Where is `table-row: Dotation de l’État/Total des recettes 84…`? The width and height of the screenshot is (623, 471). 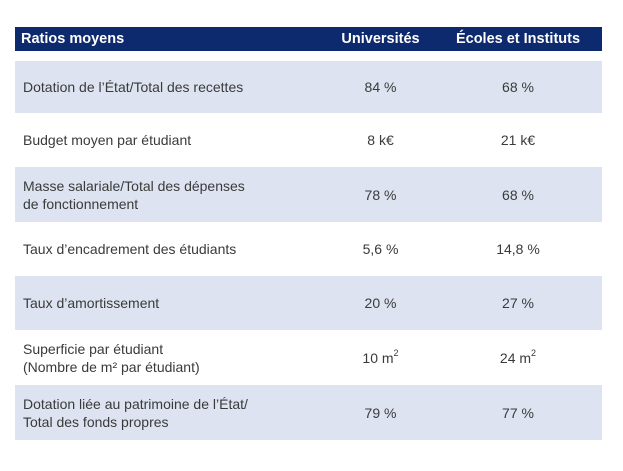 table-row: Dotation de l’État/Total des recettes 84… is located at coordinates (308, 87).